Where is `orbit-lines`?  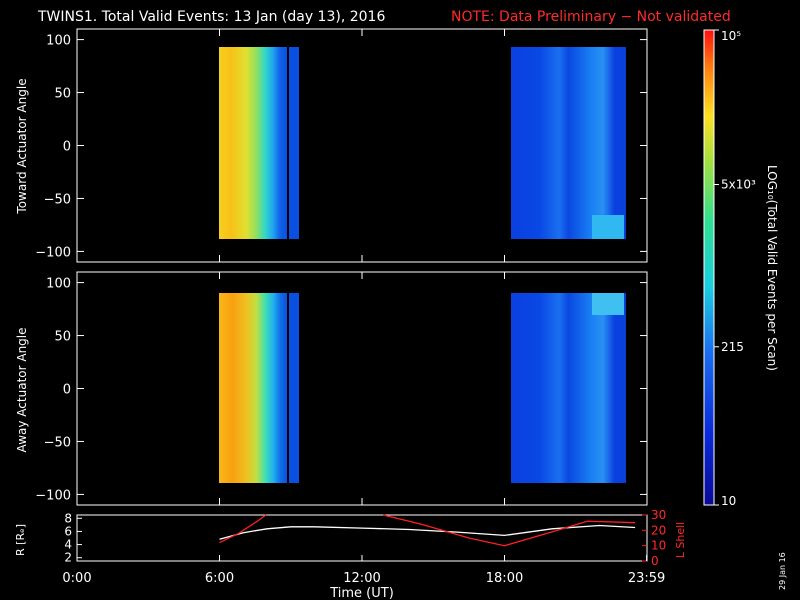
orbit-lines is located at coordinates (427, 530).